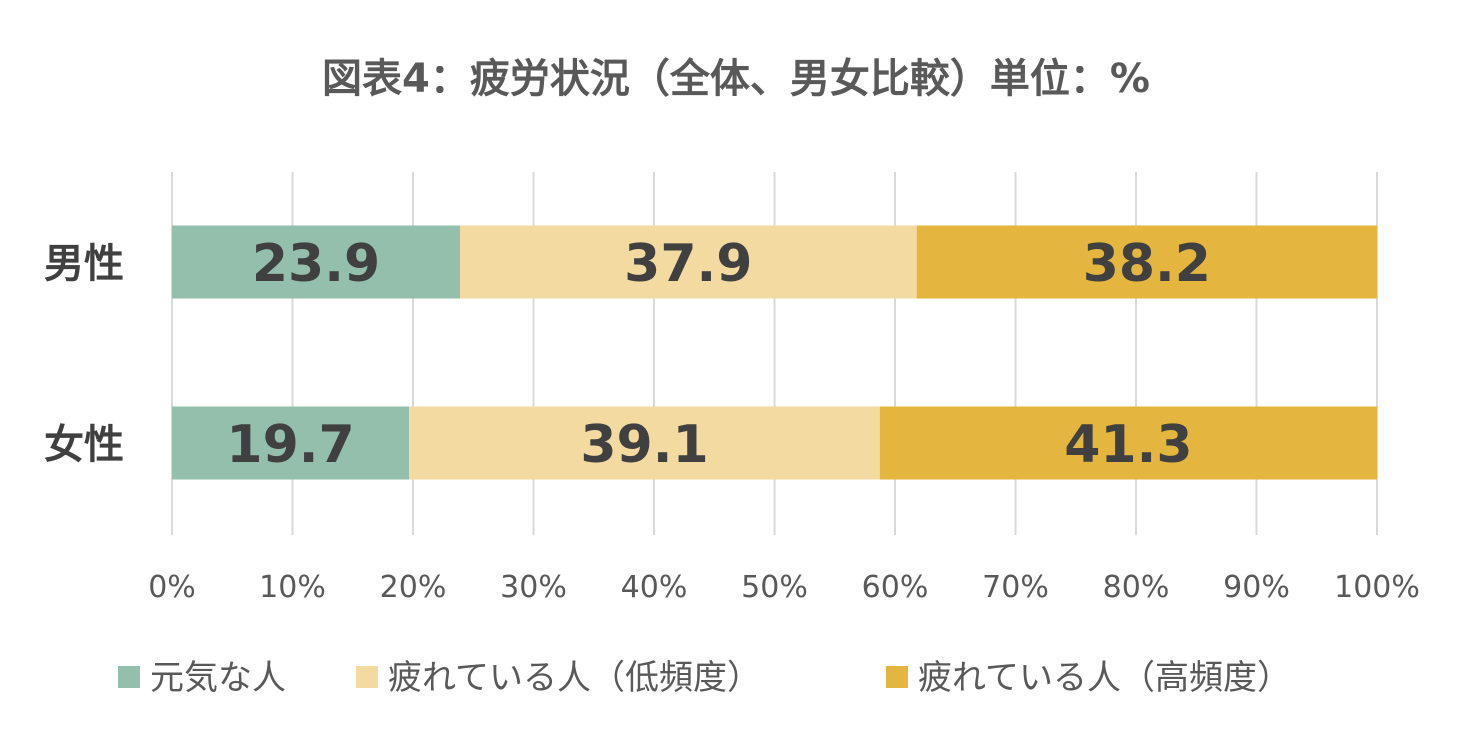  I want to click on data-label: 39.1, so click(644, 445).